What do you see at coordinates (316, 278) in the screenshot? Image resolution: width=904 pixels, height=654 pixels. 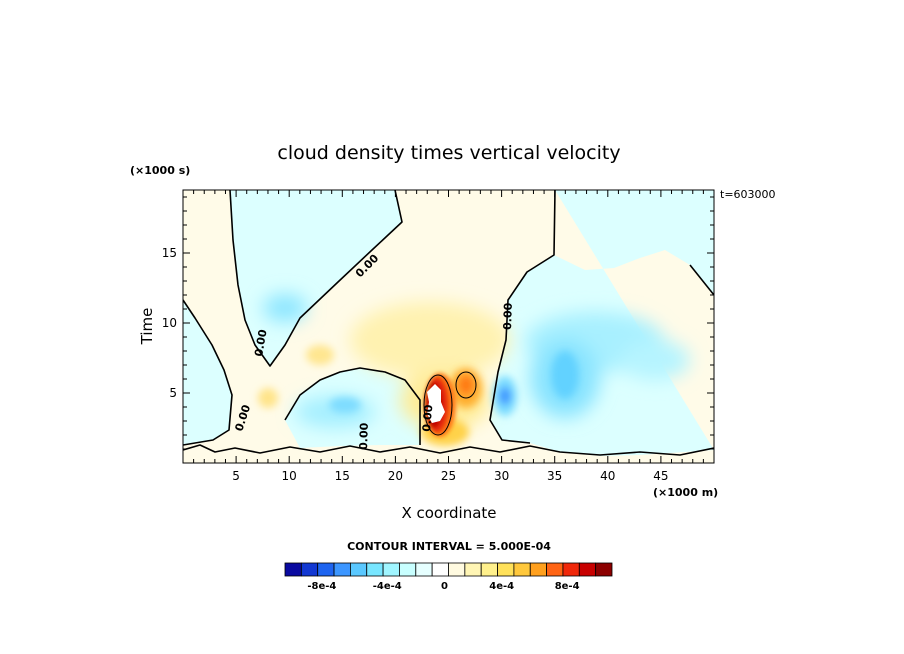 I see `negative-region-left-upper` at bounding box center [316, 278].